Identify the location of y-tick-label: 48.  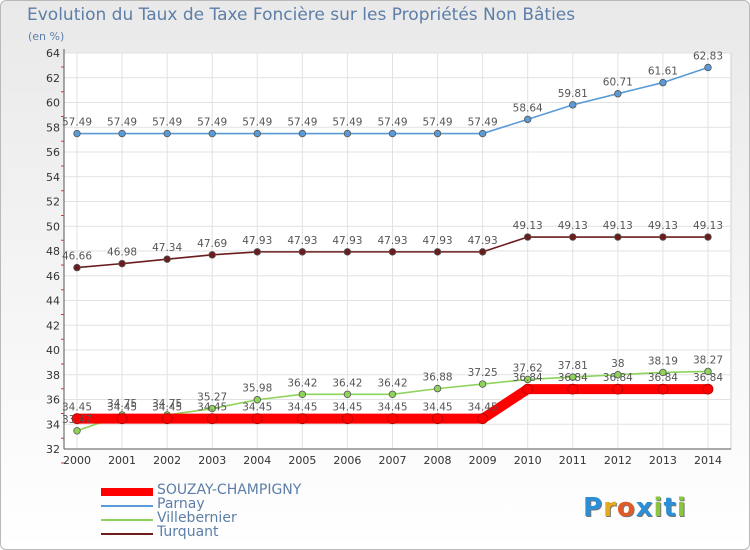
(53, 251).